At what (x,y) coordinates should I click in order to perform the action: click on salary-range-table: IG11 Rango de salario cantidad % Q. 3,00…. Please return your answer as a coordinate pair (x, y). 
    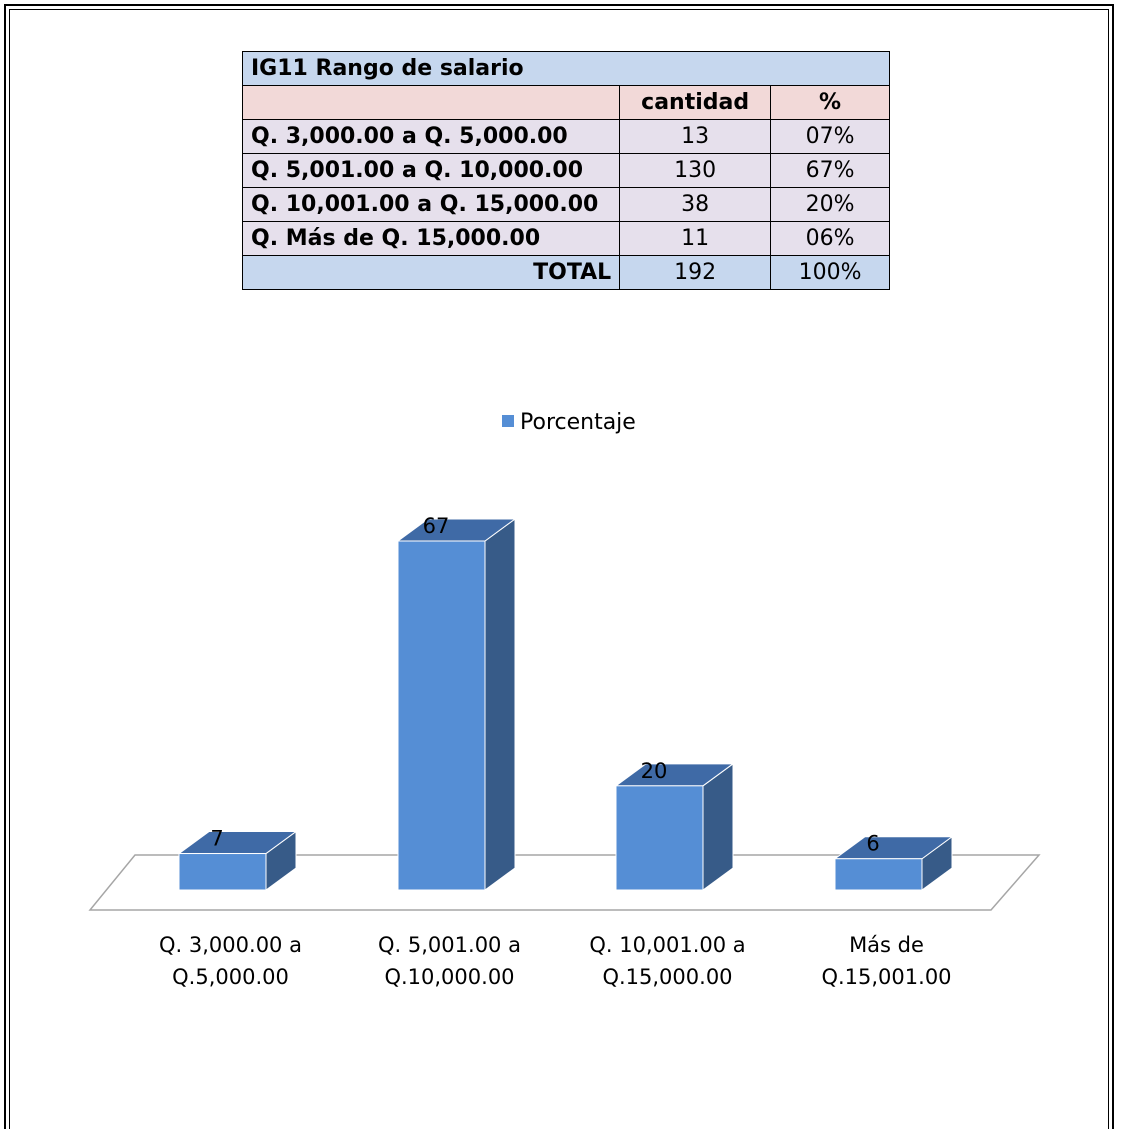
    Looking at the image, I should click on (565, 170).